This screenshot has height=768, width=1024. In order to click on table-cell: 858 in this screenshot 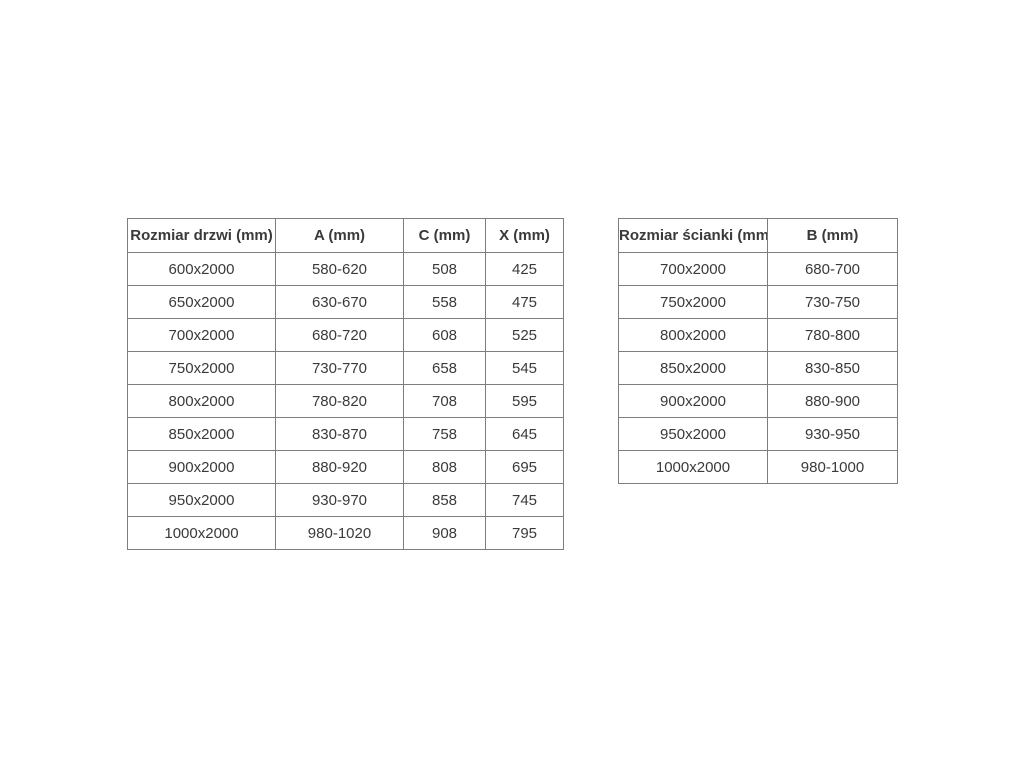, I will do `click(444, 500)`.